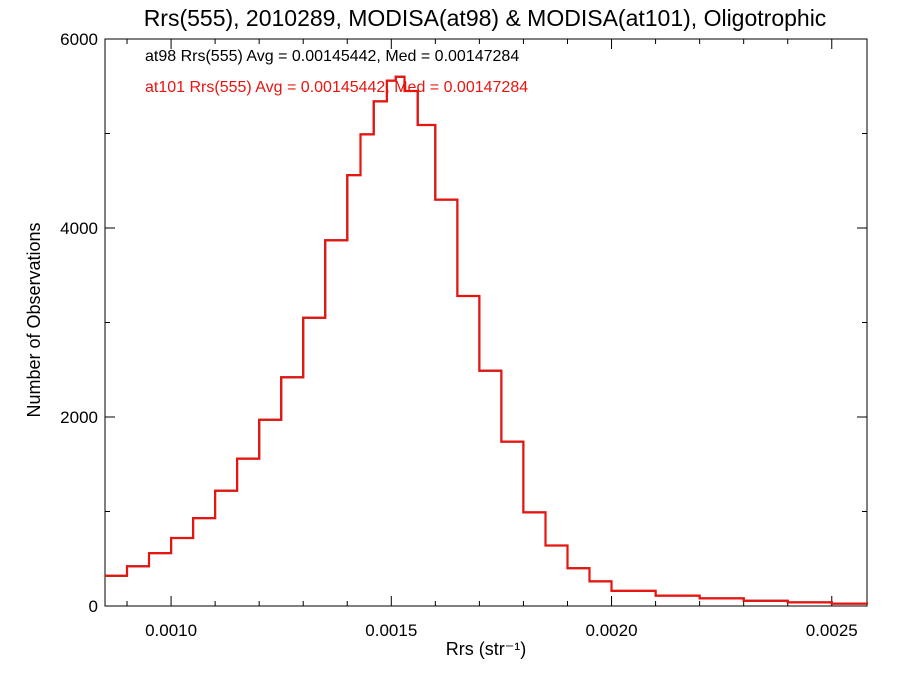  I want to click on x-tick-label: 0.0020, so click(612, 630).